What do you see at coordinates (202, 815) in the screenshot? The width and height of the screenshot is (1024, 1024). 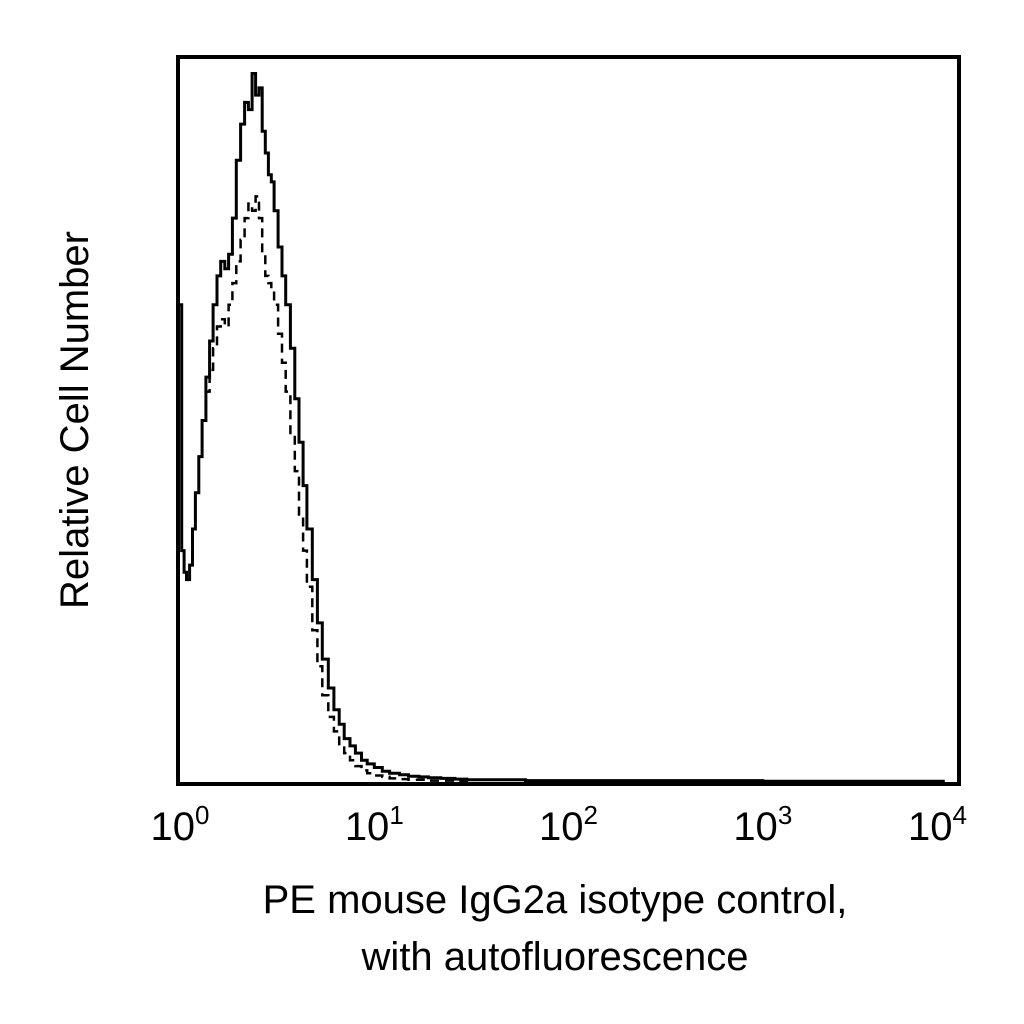 I see `tick-exponent: 0` at bounding box center [202, 815].